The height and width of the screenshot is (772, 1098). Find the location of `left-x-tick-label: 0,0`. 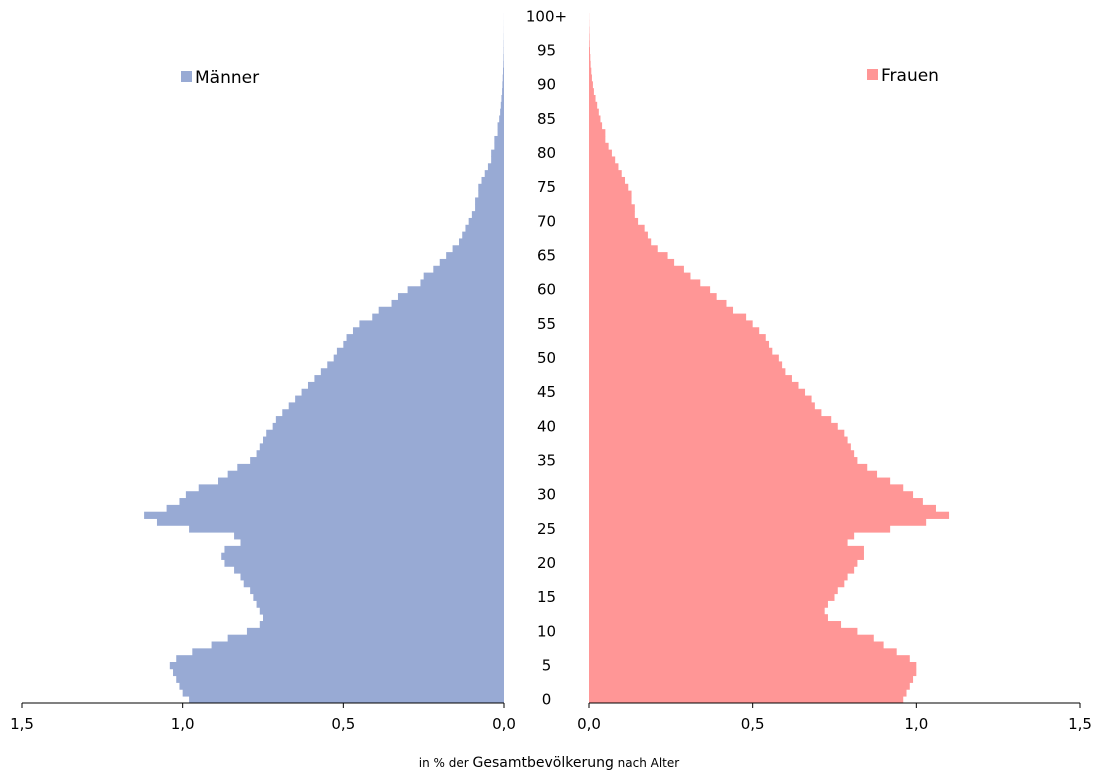

left-x-tick-label: 0,0 is located at coordinates (504, 724).